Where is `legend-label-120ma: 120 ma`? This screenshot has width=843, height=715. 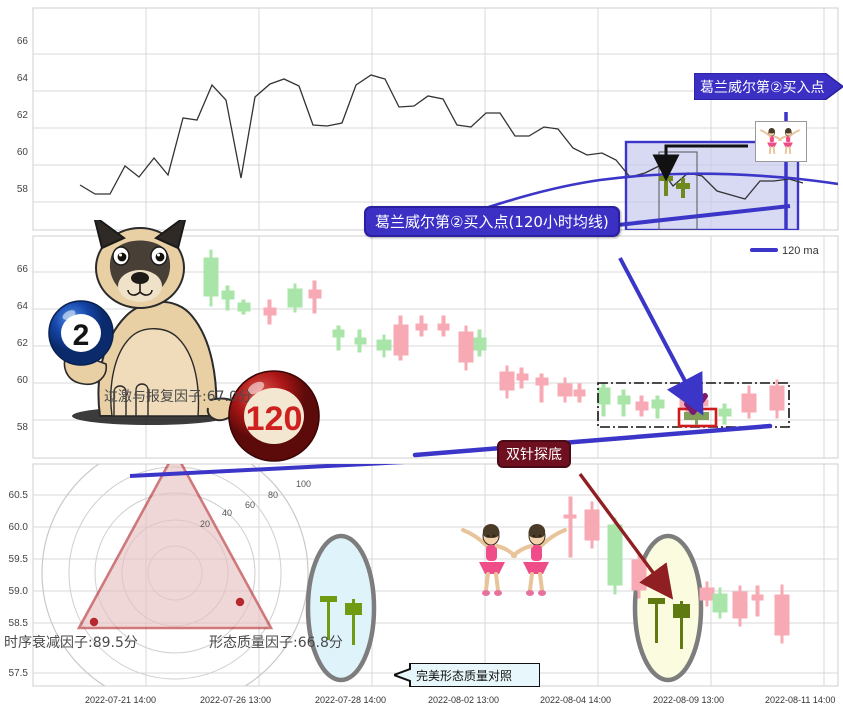
legend-label-120ma: 120 ma is located at coordinates (801, 251).